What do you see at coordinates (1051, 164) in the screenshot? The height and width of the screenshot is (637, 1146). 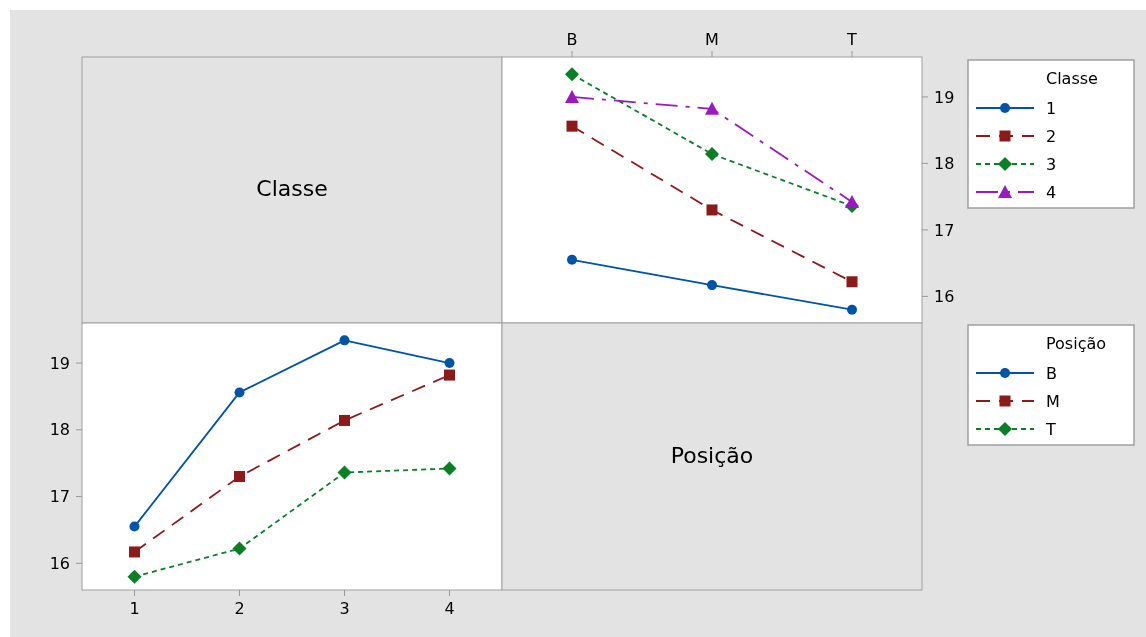 I see `legend-label: 3` at bounding box center [1051, 164].